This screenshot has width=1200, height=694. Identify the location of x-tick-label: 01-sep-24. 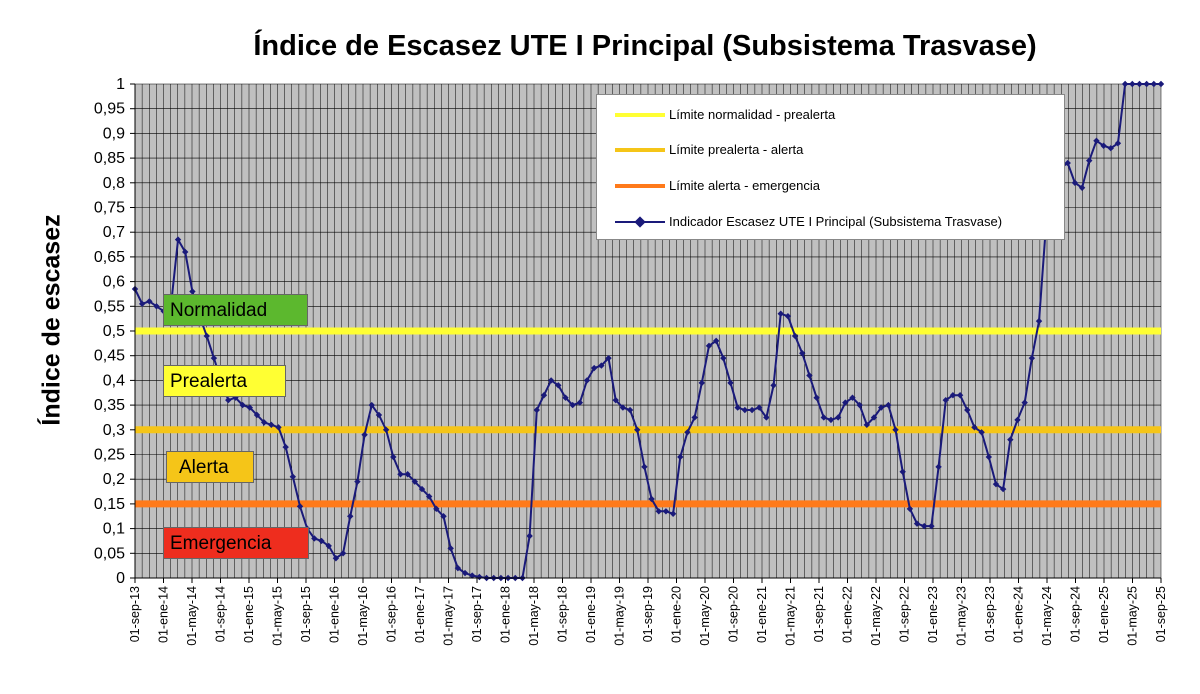
(1076, 614).